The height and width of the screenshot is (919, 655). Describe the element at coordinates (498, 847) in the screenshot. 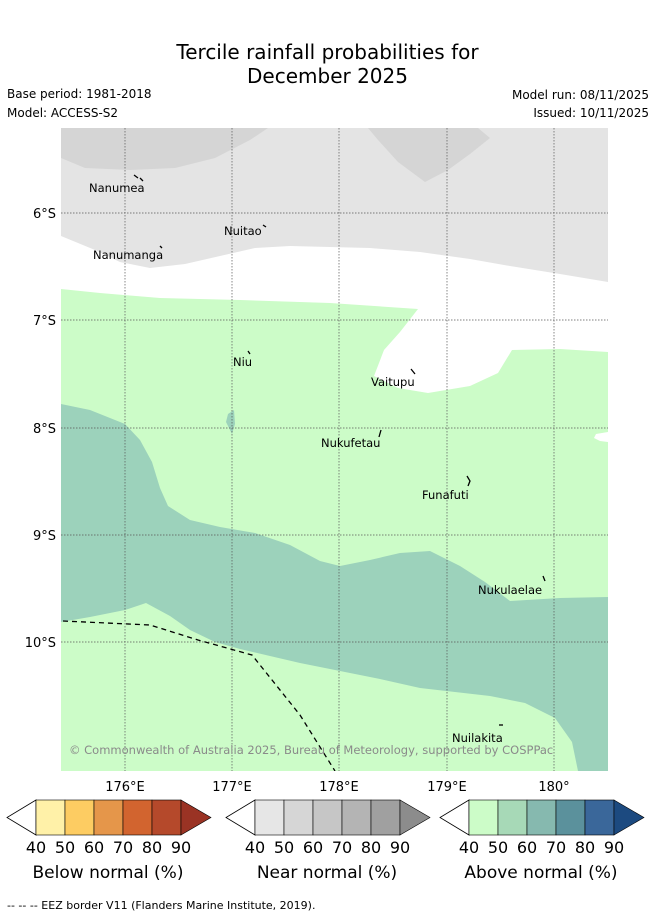

I see `above-normal-tick-50: 50` at that location.